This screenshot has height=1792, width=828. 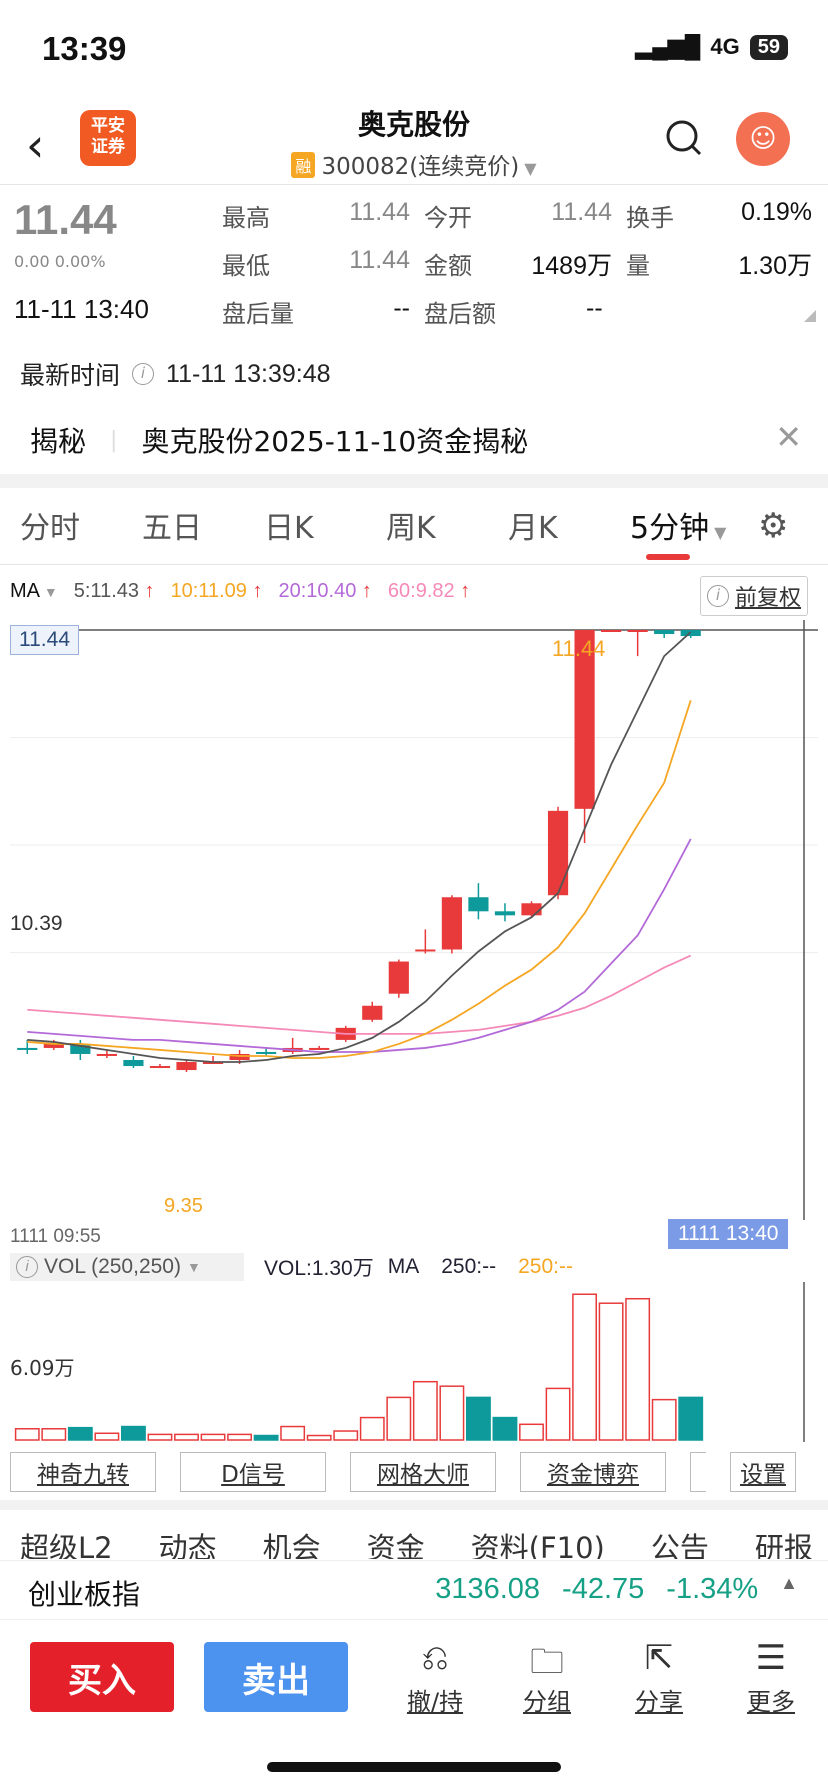 I want to click on label-amount: 金额, so click(x=448, y=266).